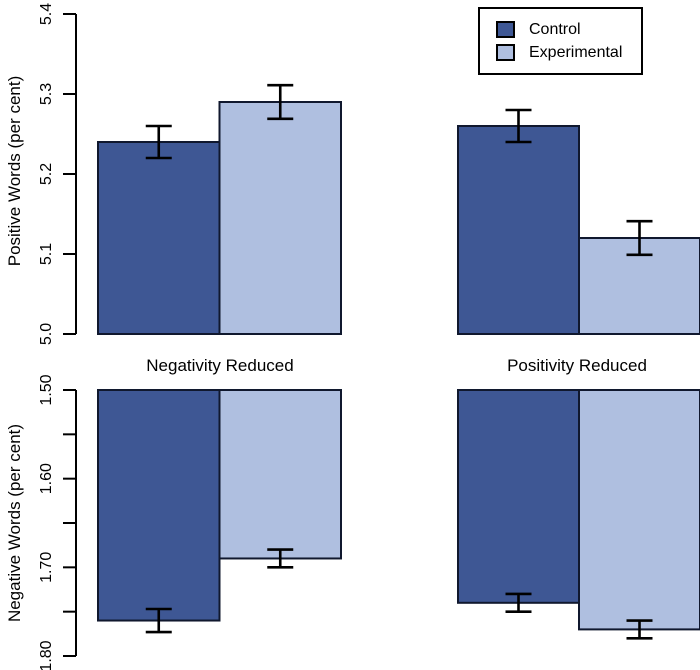 The image size is (700, 670). Describe the element at coordinates (46, 174) in the screenshot. I see `y-tick-label: 5.2` at that location.